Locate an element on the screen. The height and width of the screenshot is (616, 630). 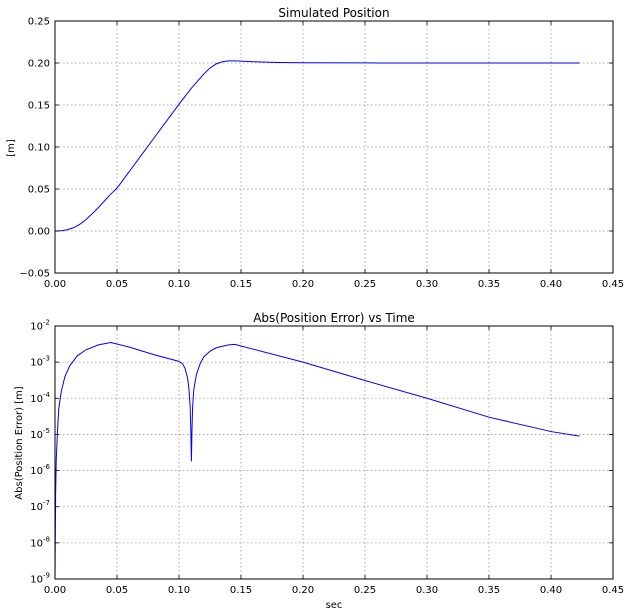
x-axis-label: sec is located at coordinates (334, 605).